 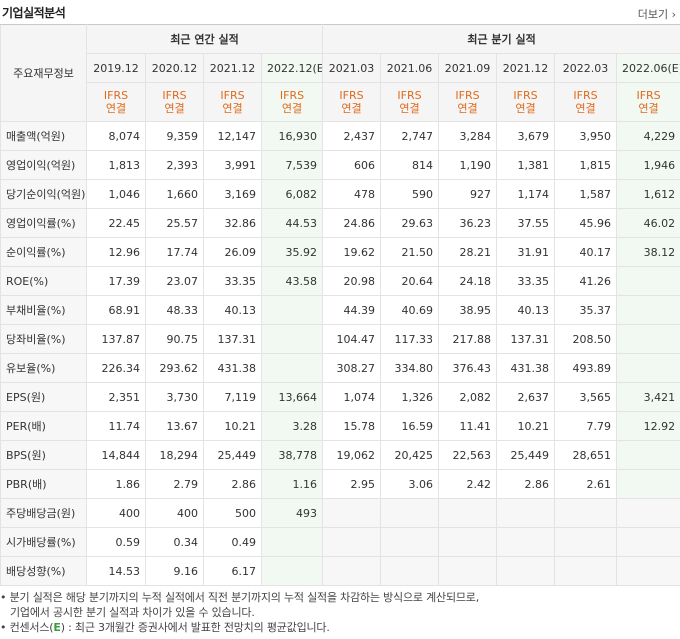 I want to click on table-cell: 1,612, so click(x=648, y=194).